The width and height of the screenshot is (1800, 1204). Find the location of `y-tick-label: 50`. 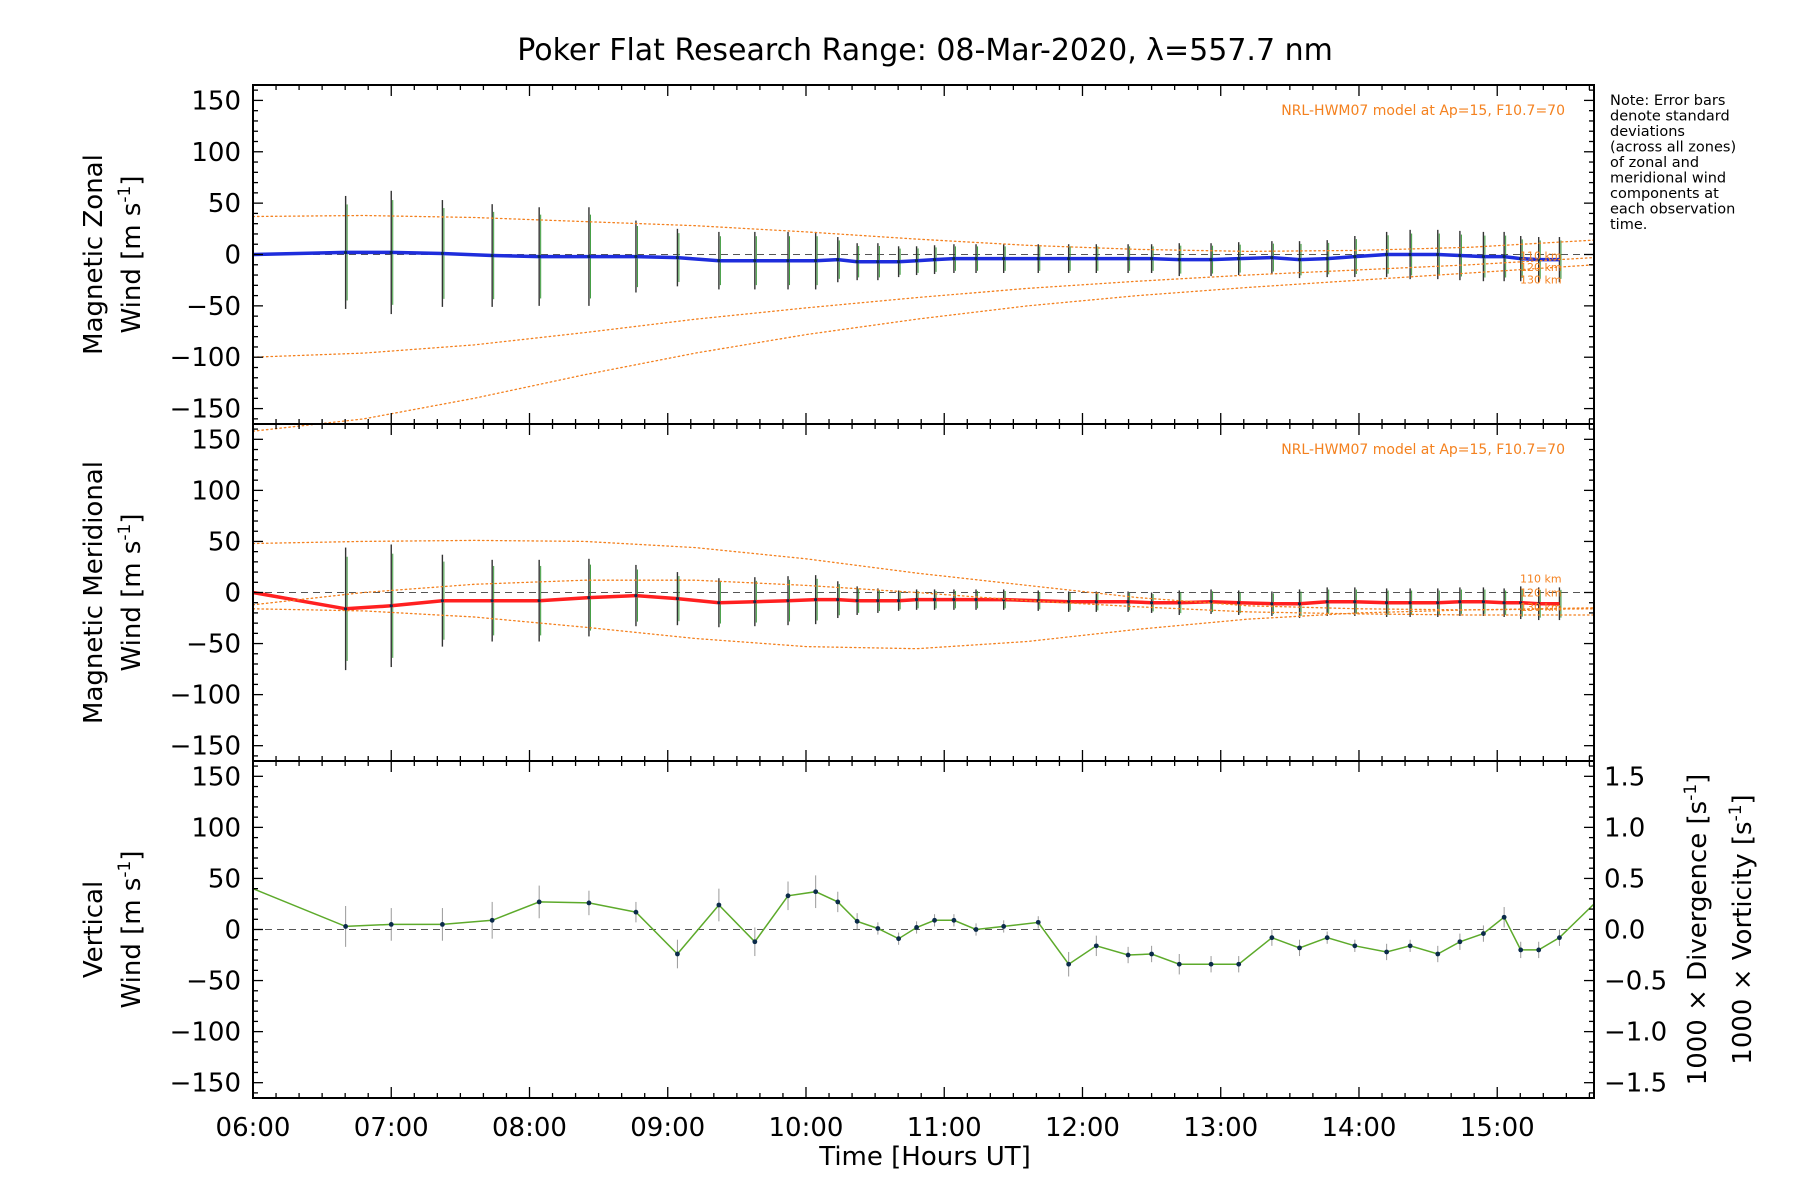

y-tick-label: 50 is located at coordinates (224, 879).